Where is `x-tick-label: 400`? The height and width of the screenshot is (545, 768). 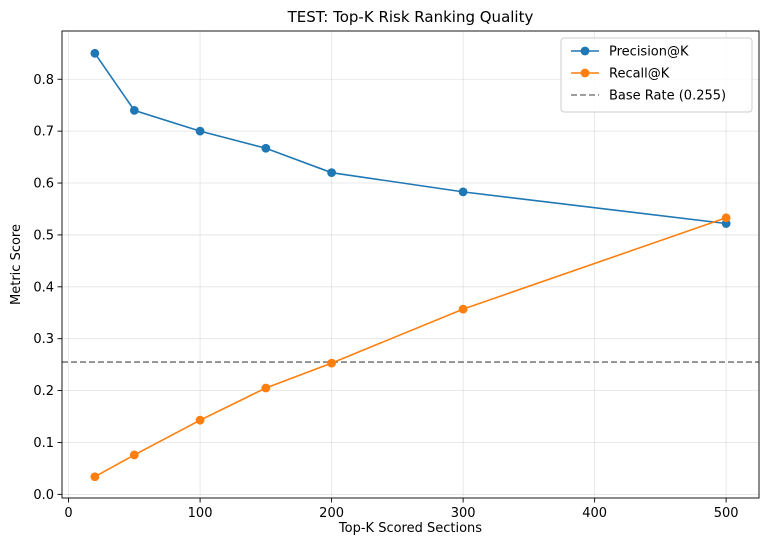 x-tick-label: 400 is located at coordinates (594, 513).